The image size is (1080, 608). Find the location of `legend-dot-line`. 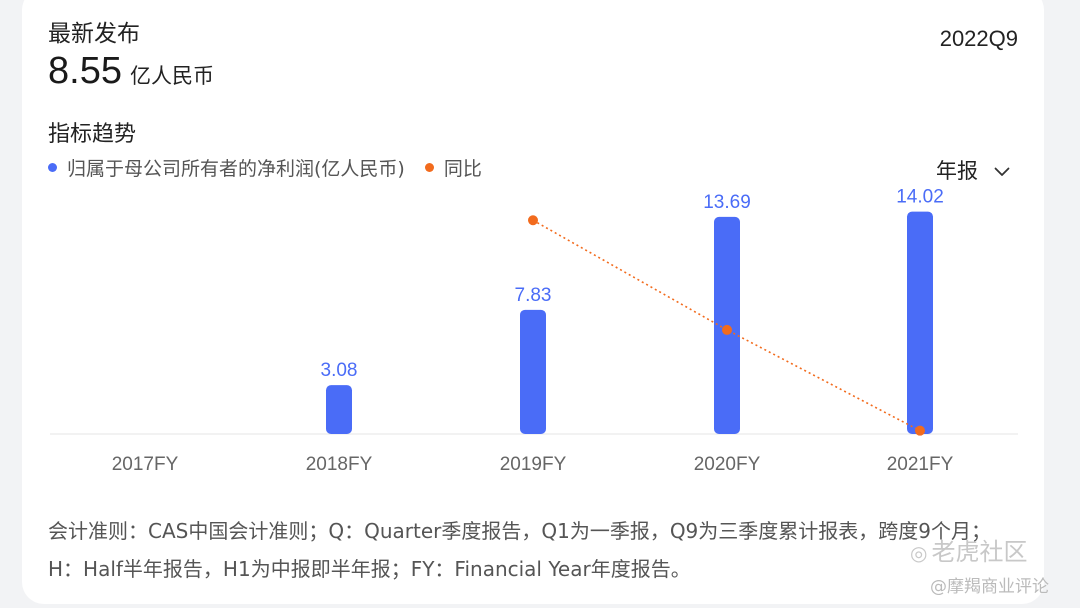

legend-dot-line is located at coordinates (429, 167).